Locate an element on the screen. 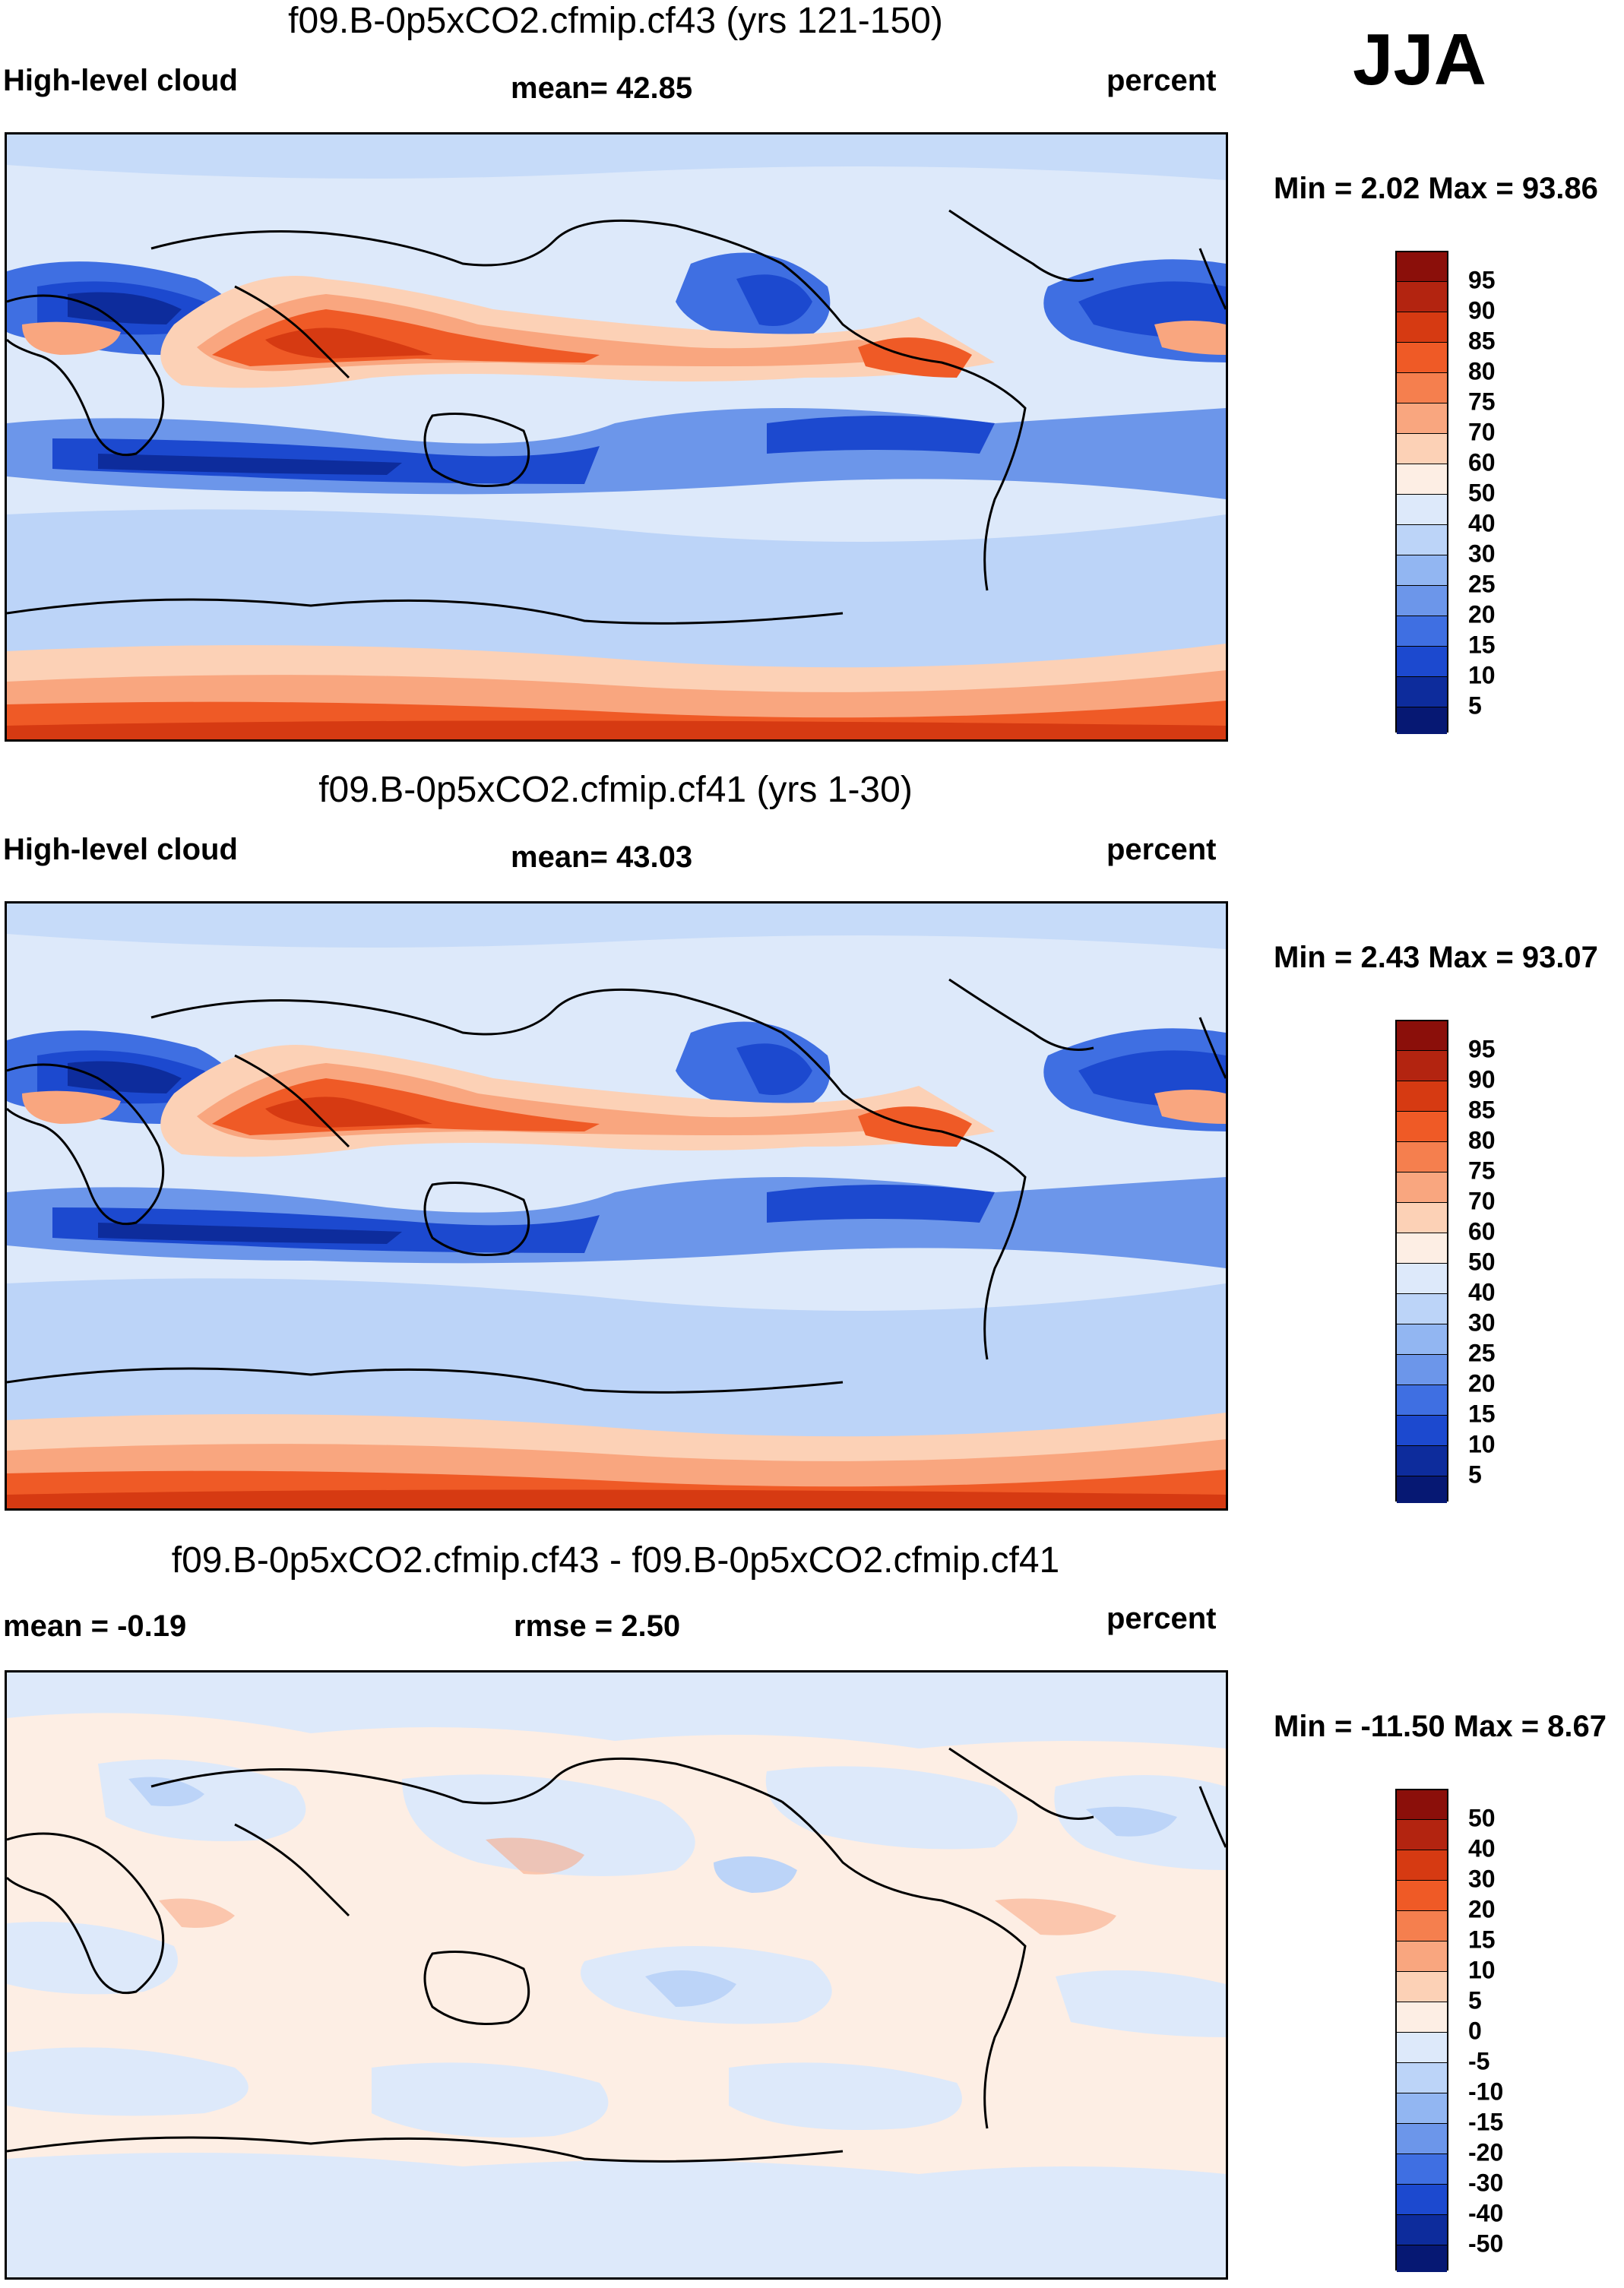  panel-1-minmax: Min = 2.02 Max = 93.86 is located at coordinates (1436, 188).